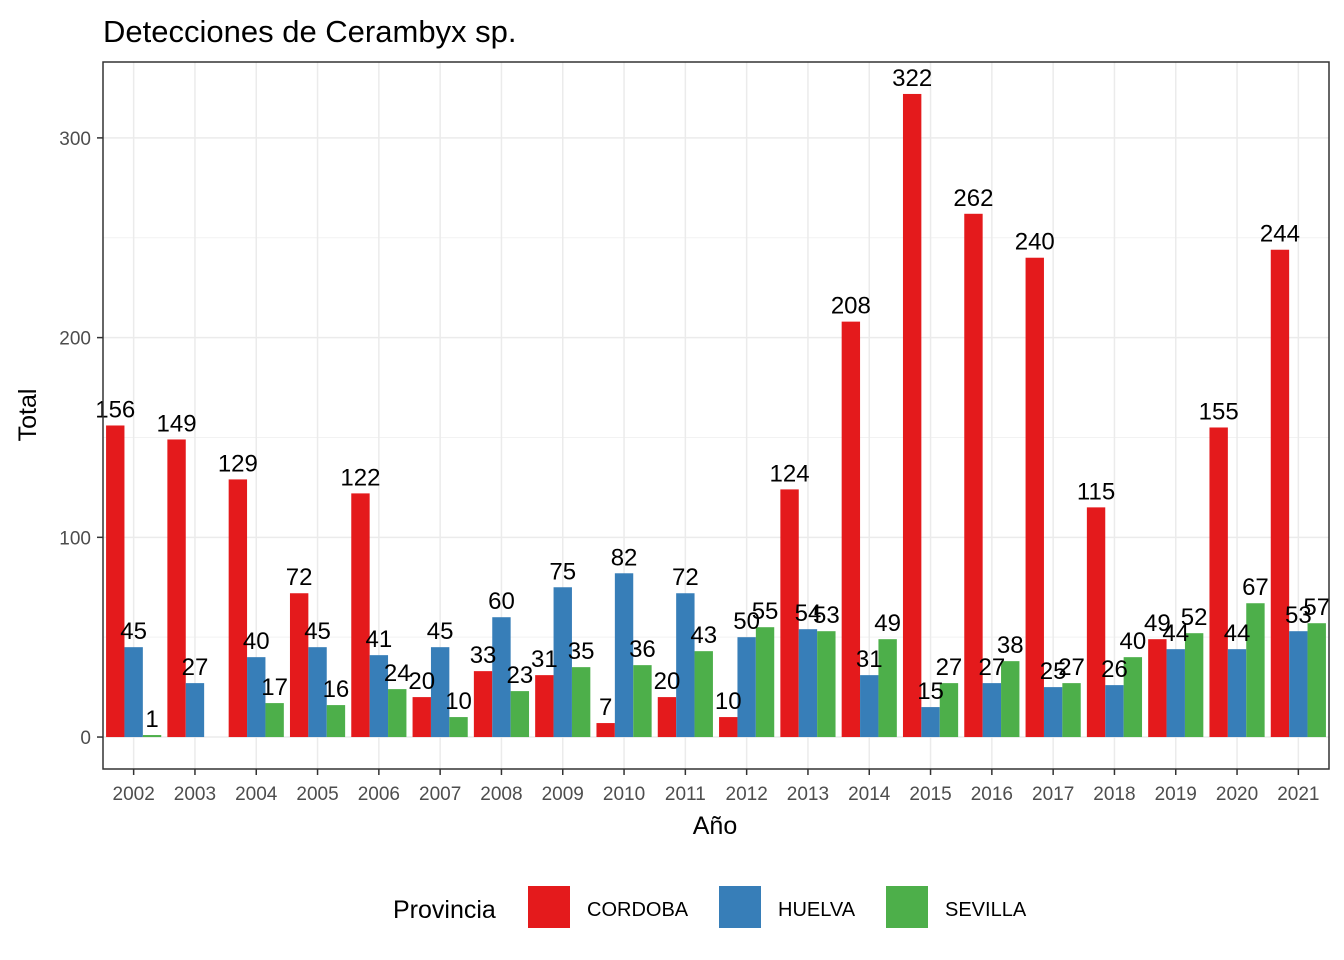  I want to click on x-tick-label: 2008, so click(501, 794).